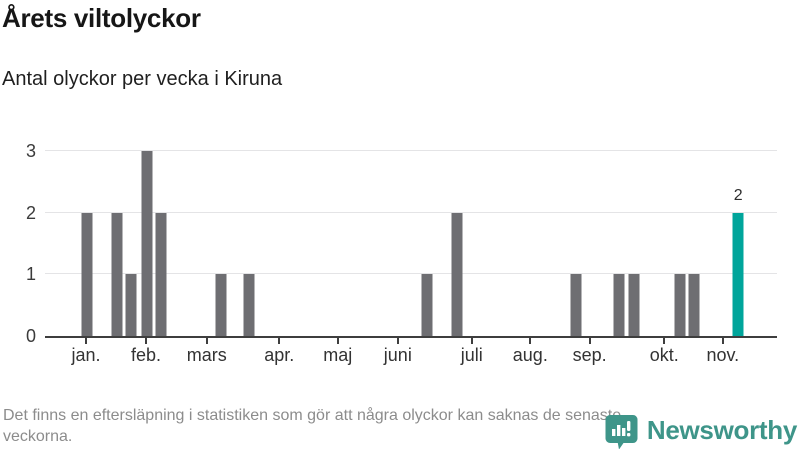  I want to click on x-axis-month-label: apr., so click(279, 355).